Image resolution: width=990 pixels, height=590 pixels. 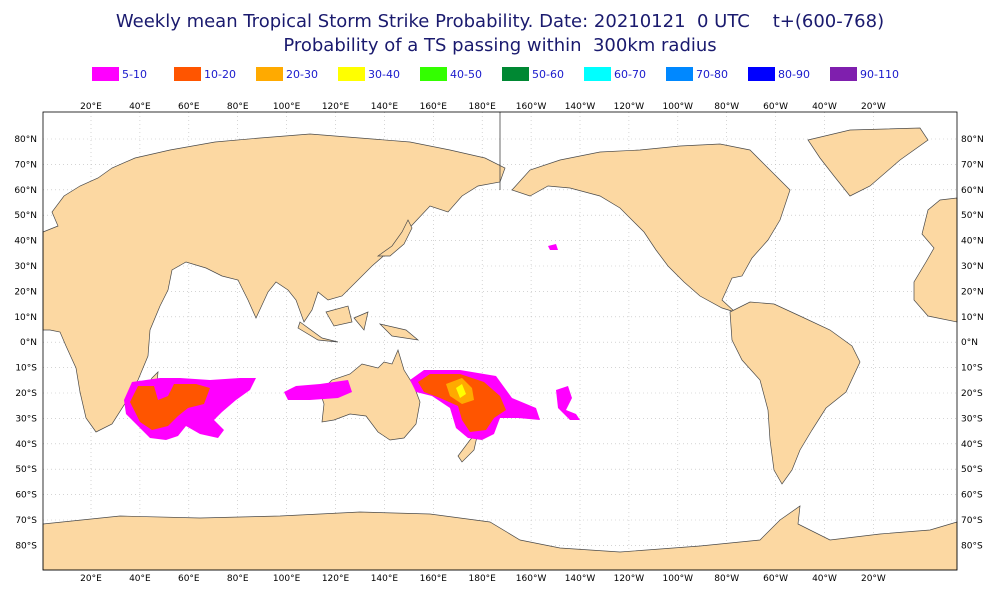 What do you see at coordinates (972, 445) in the screenshot?
I see `lat-label-right: 40°S` at bounding box center [972, 445].